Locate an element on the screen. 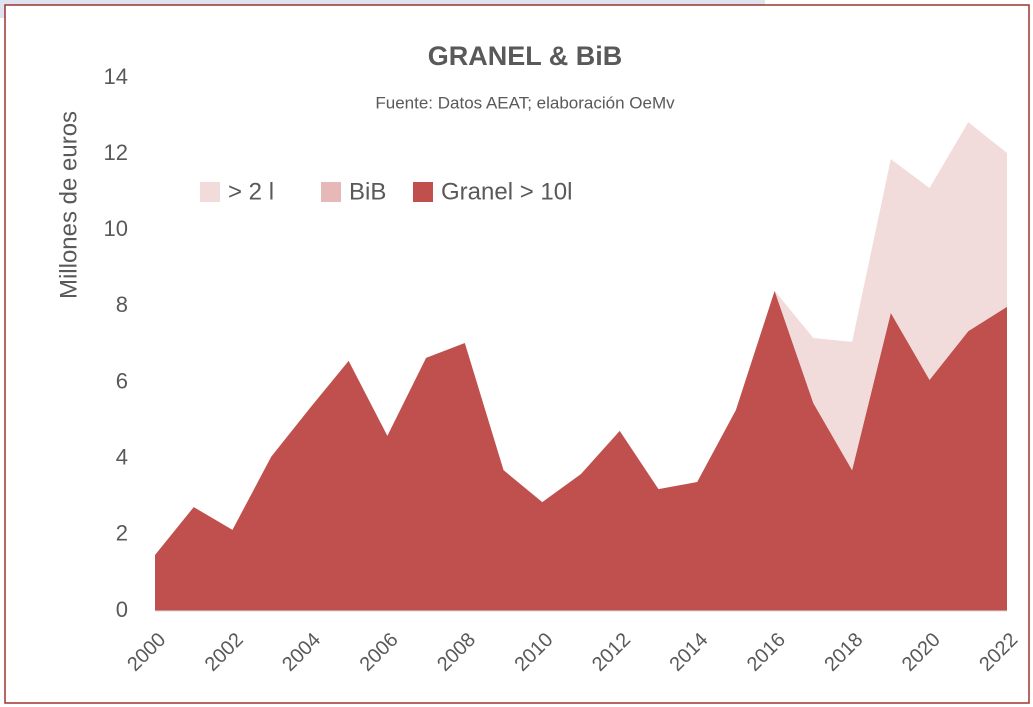 The height and width of the screenshot is (707, 1033). legend-label: > 2 l is located at coordinates (251, 191).